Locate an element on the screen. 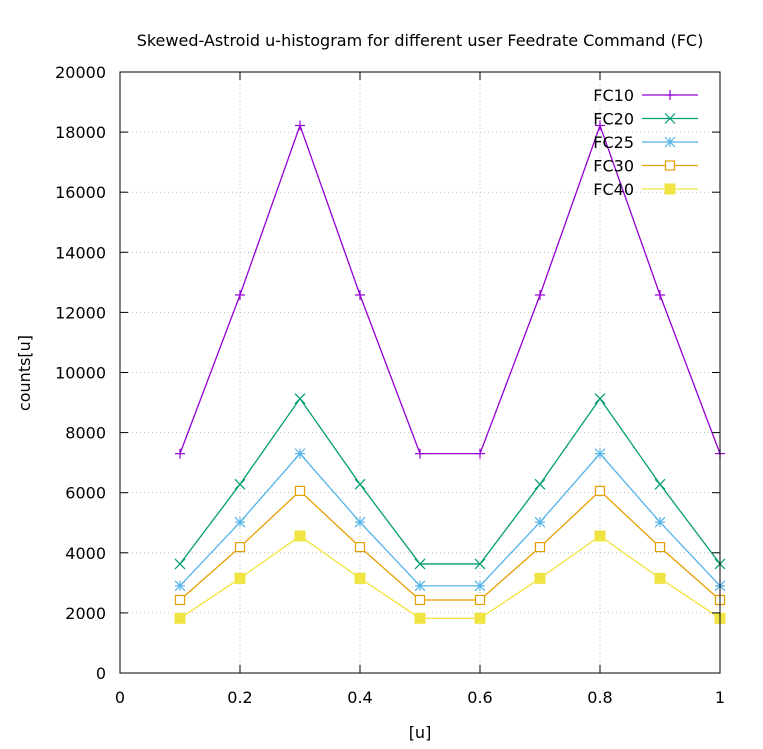 The width and height of the screenshot is (763, 749). legend-item: FC10 is located at coordinates (645, 95).